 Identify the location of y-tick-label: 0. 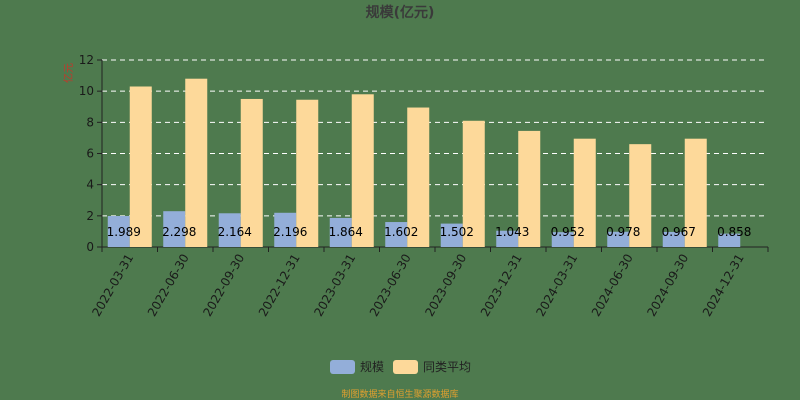
(90, 247).